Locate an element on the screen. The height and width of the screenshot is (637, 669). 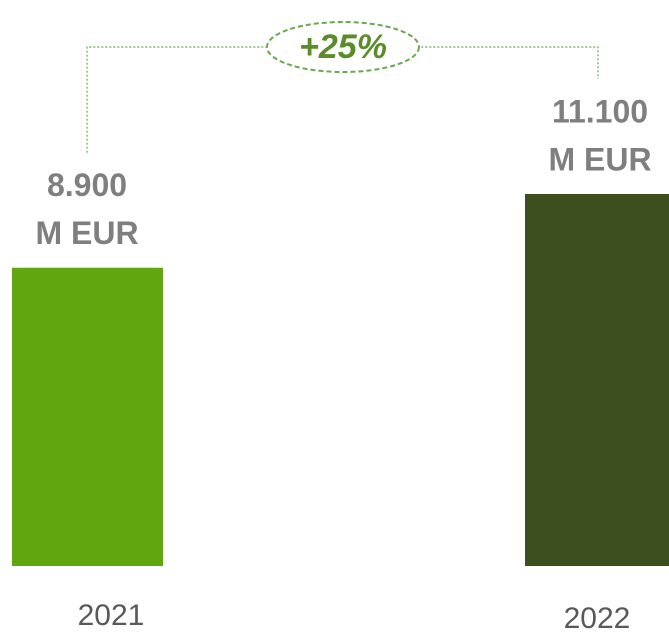
annotation: +25% is located at coordinates (343, 47).